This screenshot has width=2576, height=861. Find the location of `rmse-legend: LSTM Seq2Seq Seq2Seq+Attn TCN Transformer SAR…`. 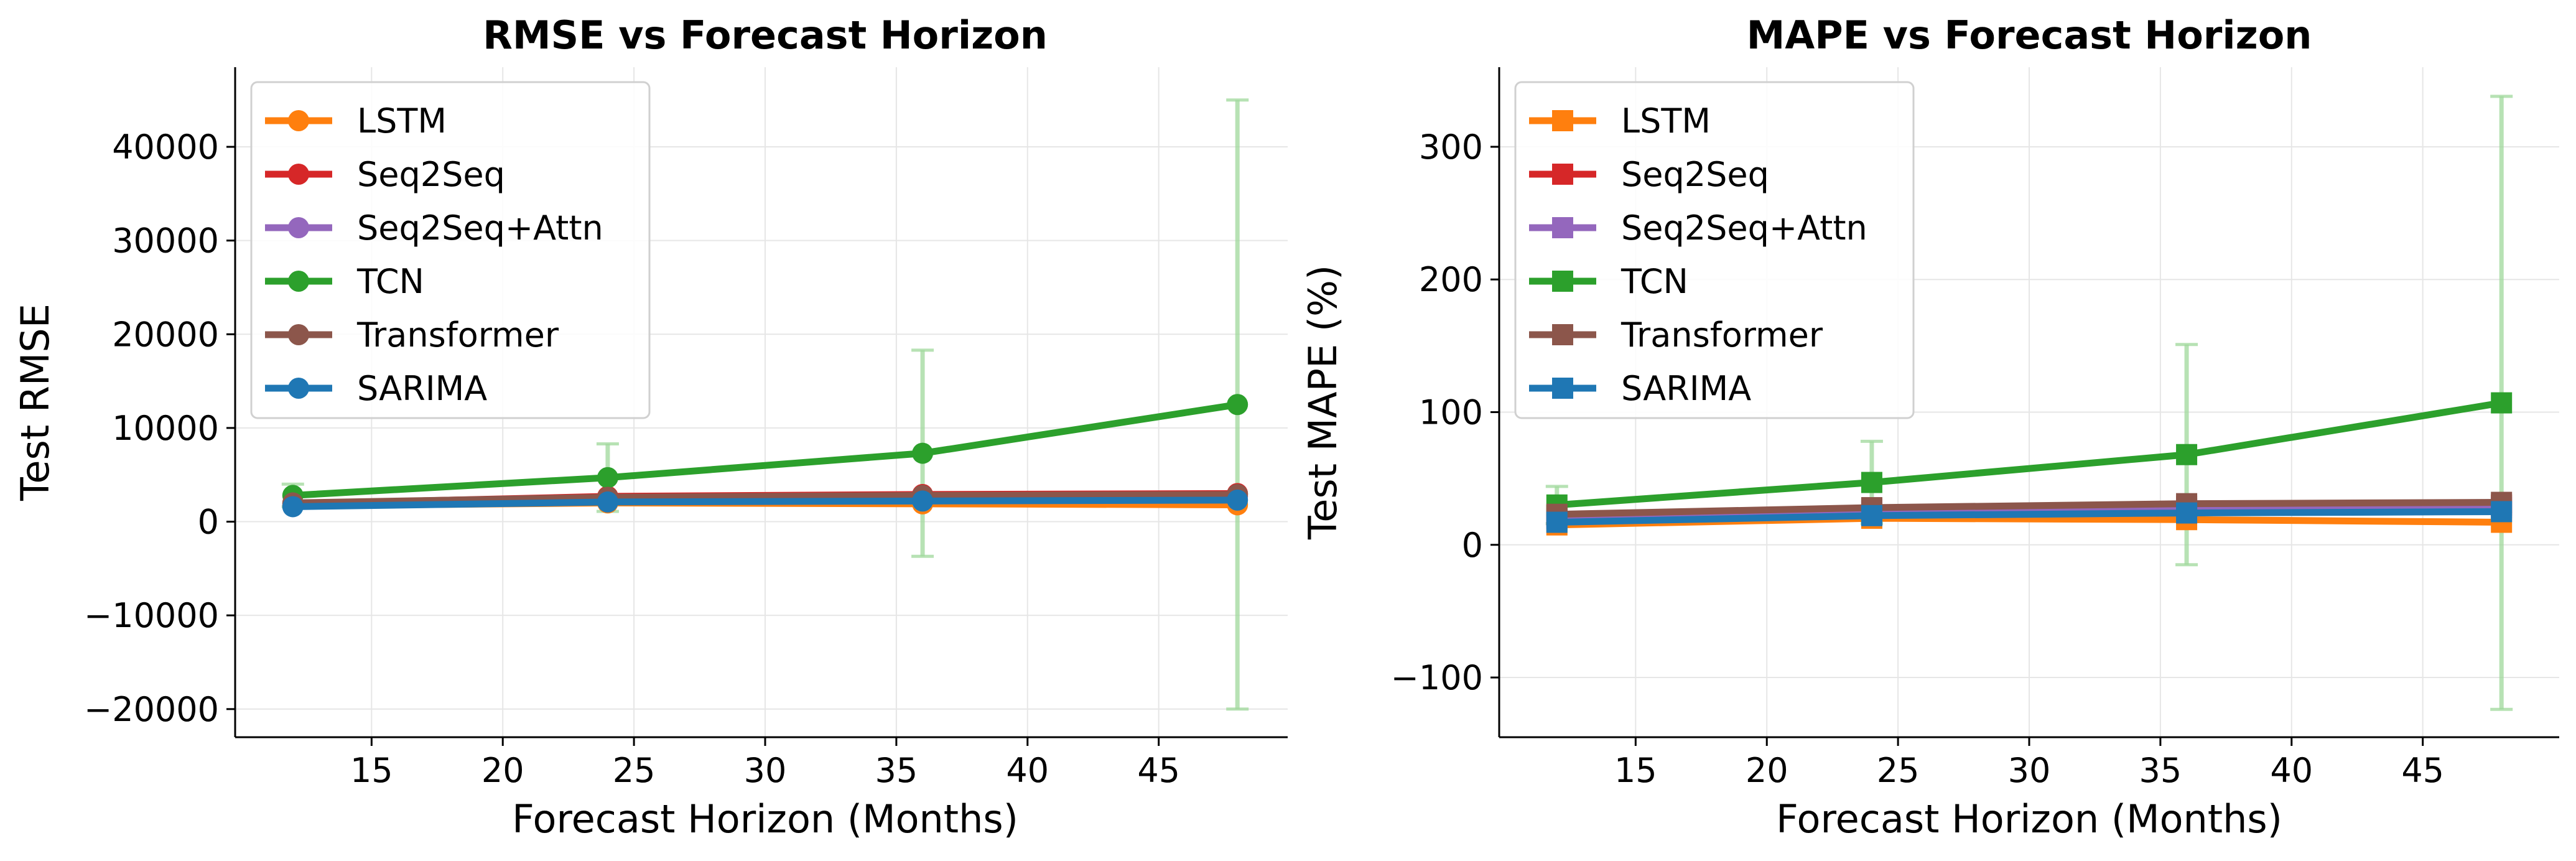

rmse-legend: LSTM Seq2Seq Seq2Seq+Attn TCN Transformer SAR… is located at coordinates (450, 250).